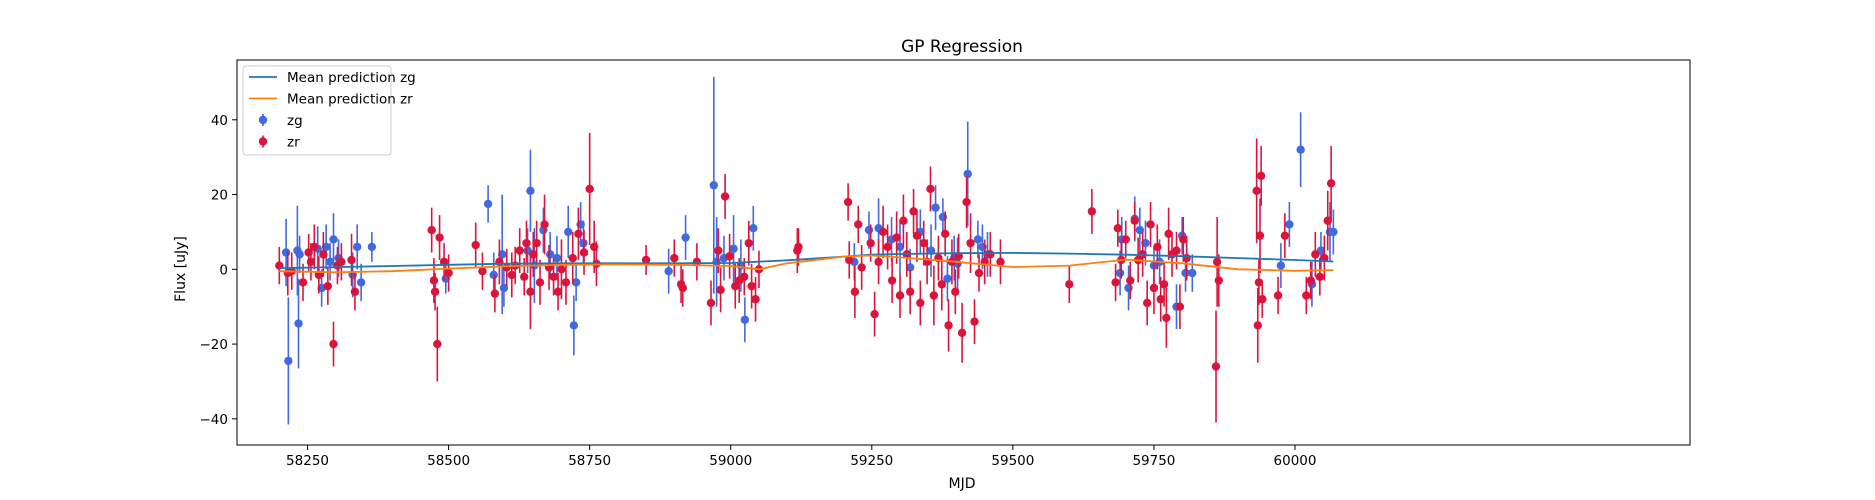 The width and height of the screenshot is (1875, 500). Describe the element at coordinates (223, 270) in the screenshot. I see `y-tick-label: 0` at that location.